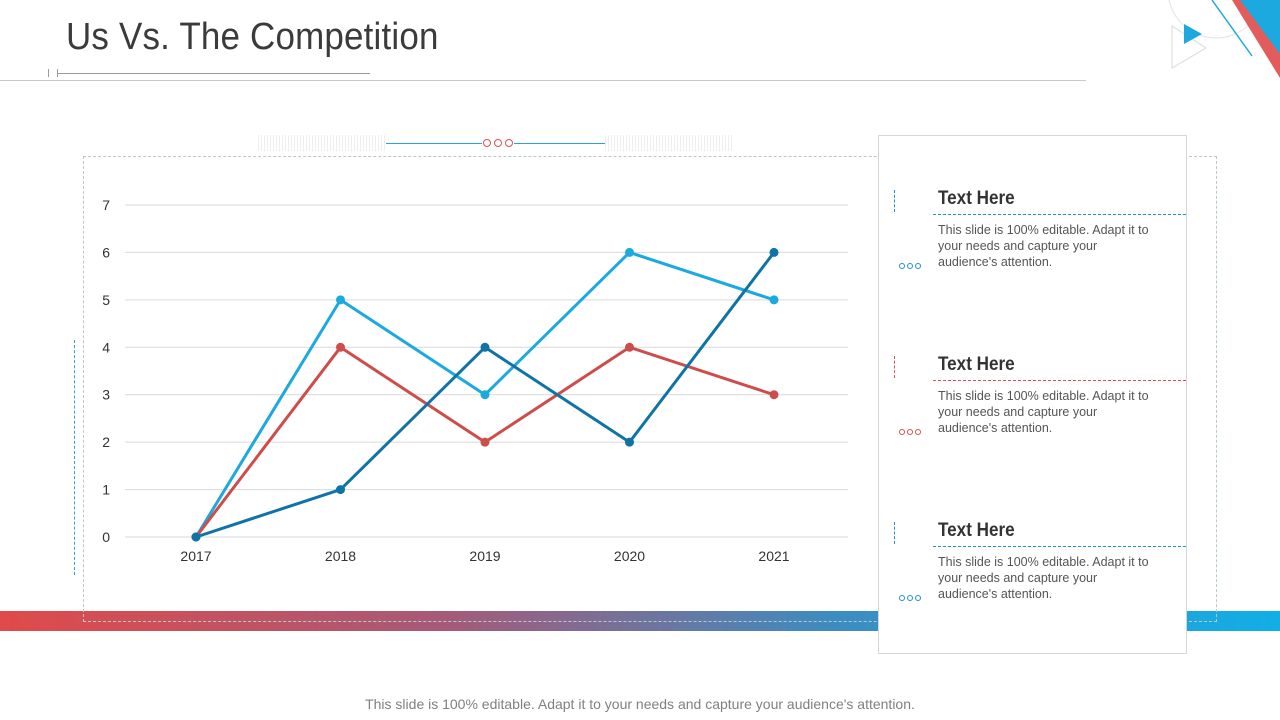 The image size is (1280, 720). Describe the element at coordinates (669, 143) in the screenshot. I see `chart-header-pattern-right` at that location.